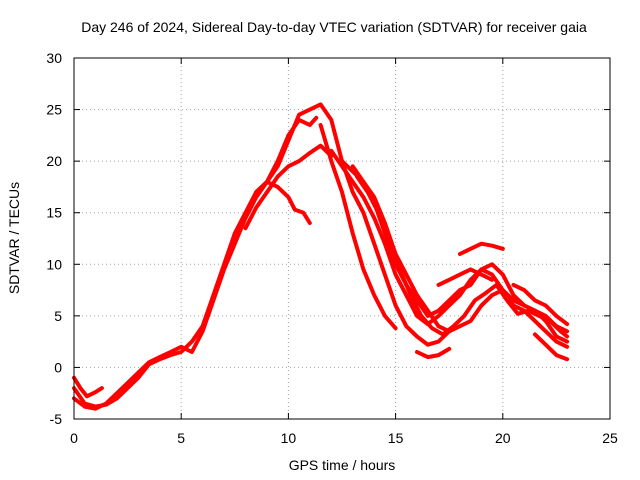  Describe the element at coordinates (54, 213) in the screenshot. I see `y-tick-label: 15` at that location.